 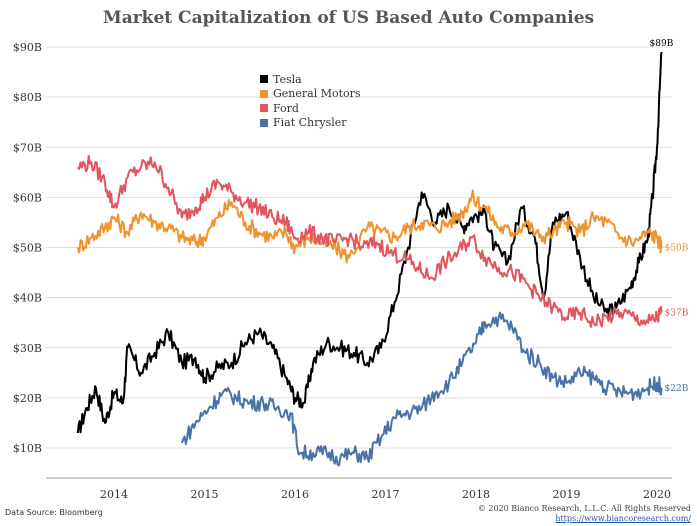 I want to click on legend-label: Fiat Chrysler, so click(x=310, y=123).